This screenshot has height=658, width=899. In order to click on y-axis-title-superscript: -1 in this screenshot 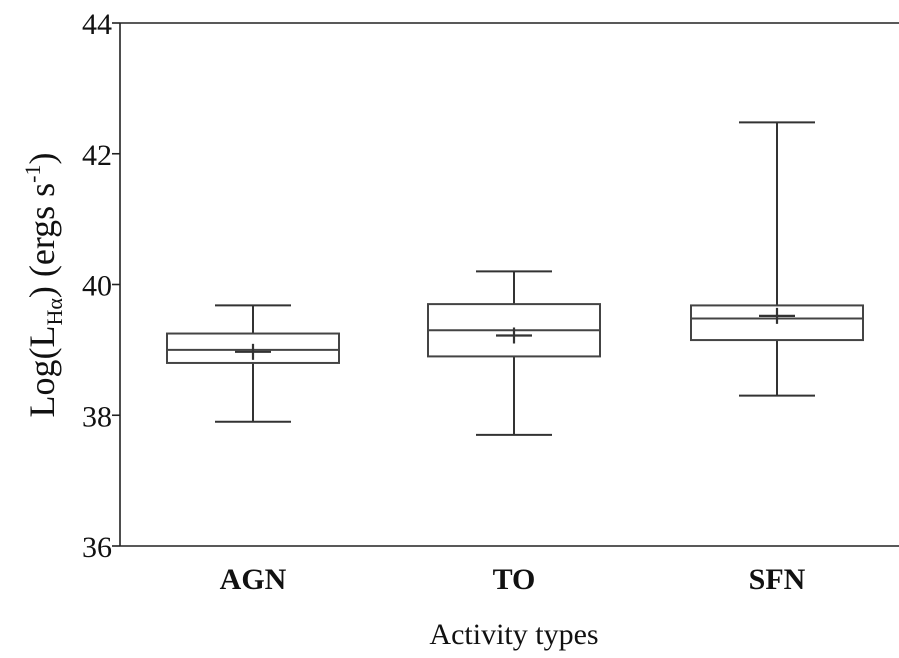, I will do `click(32, 173)`.